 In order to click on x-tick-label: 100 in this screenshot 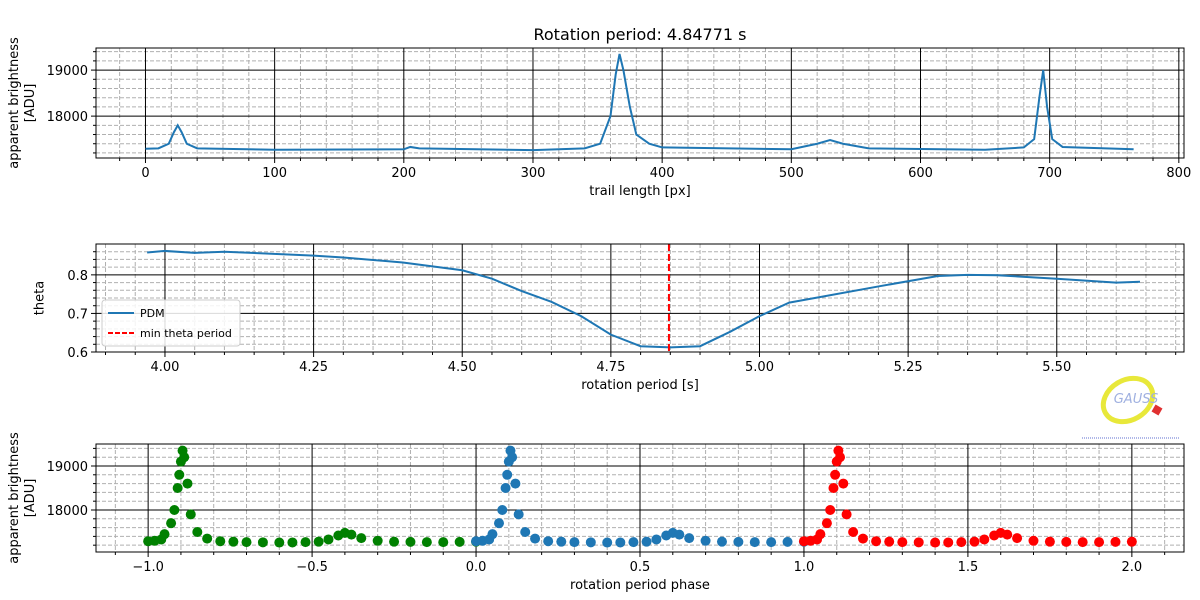, I will do `click(274, 173)`.